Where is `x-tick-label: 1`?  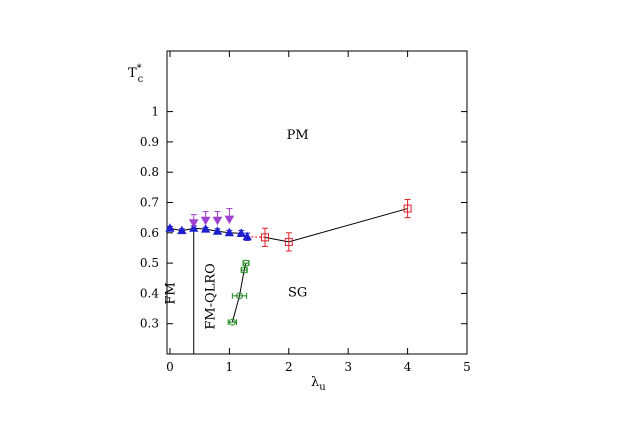
x-tick-label: 1 is located at coordinates (230, 367).